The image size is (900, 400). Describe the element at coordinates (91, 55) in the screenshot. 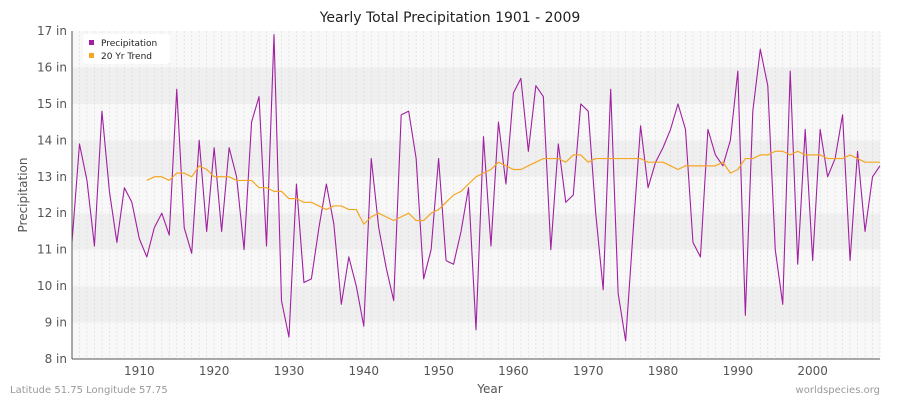

I see `legend-swatch-trend` at that location.